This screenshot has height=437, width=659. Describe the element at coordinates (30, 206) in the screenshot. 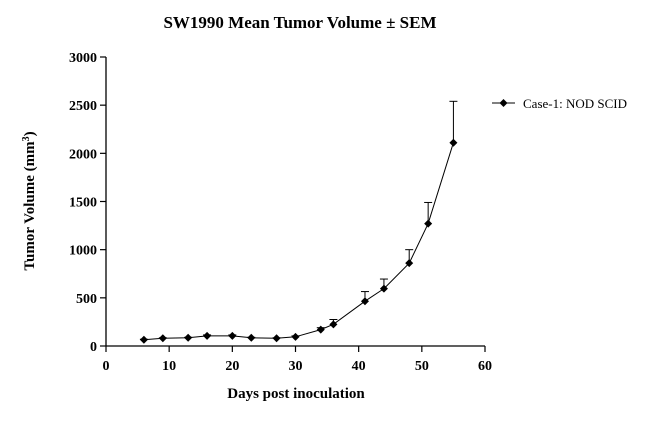

I see `y-axis-label-main: Tumor Volume (mm` at that location.